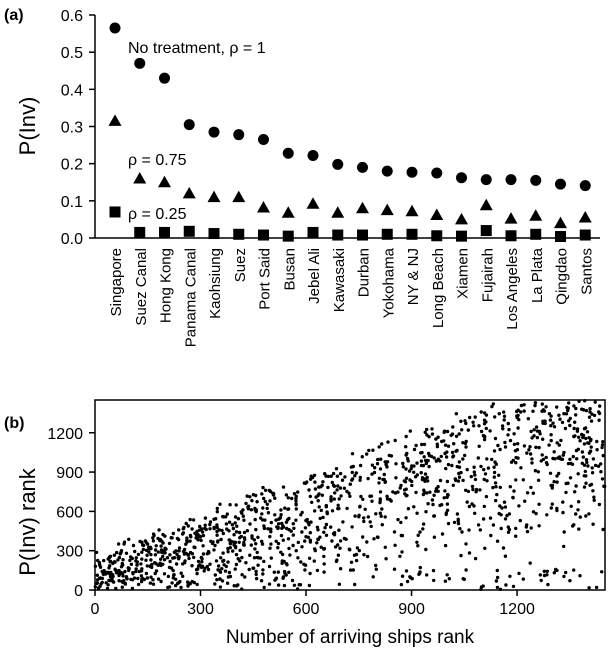 The width and height of the screenshot is (609, 655). What do you see at coordinates (141, 287) in the screenshot?
I see `panel-a-x-tick-label: Suez Canal` at bounding box center [141, 287].